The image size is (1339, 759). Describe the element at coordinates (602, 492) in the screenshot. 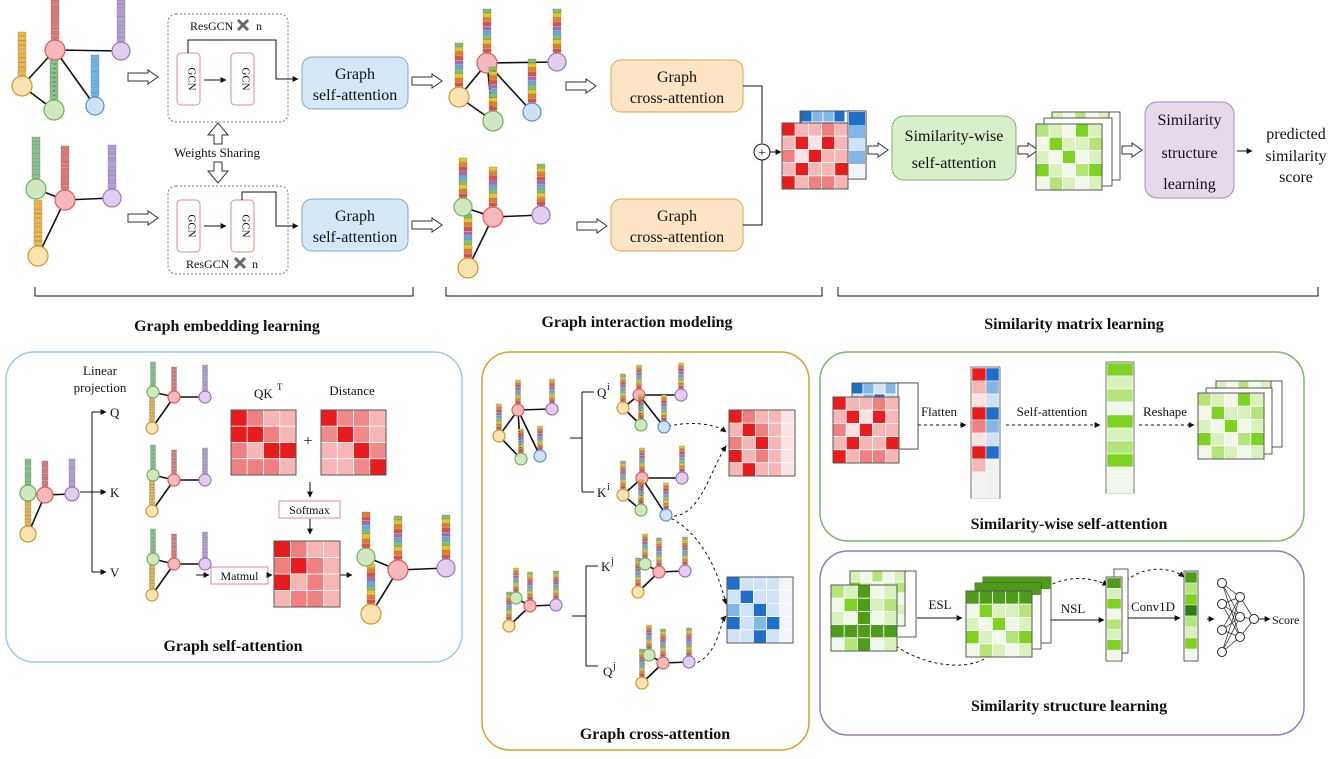

I see `ki-label: K` at that location.